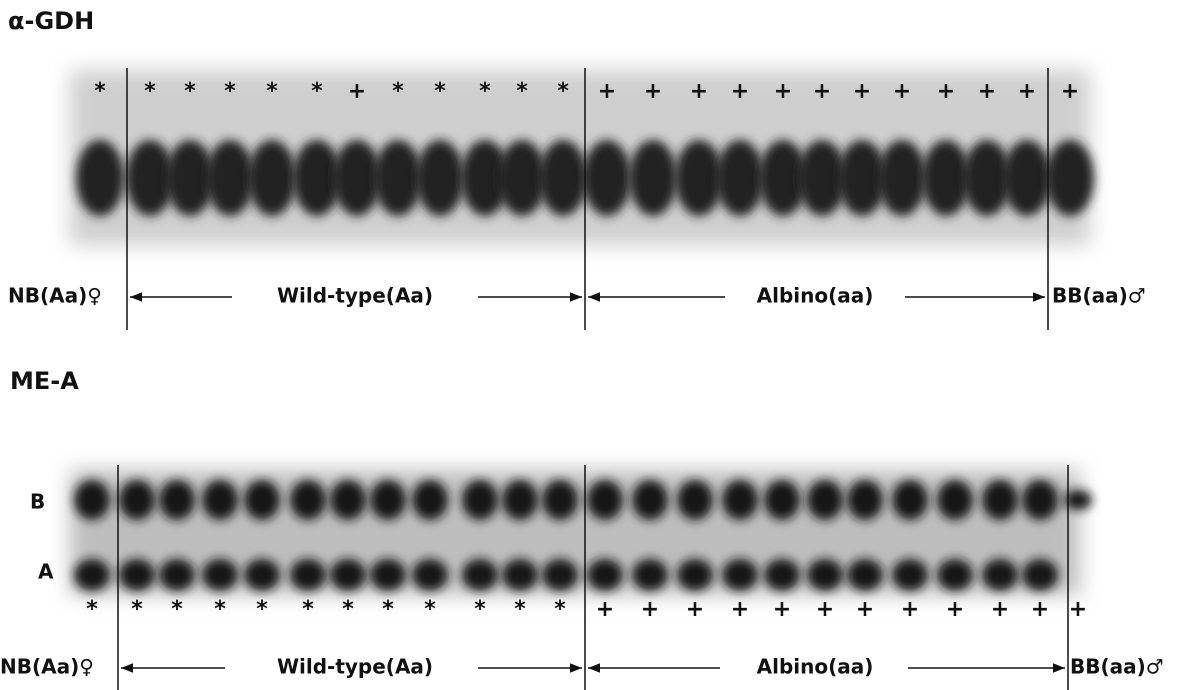  What do you see at coordinates (37, 502) in the screenshot?
I see `band-label: B` at bounding box center [37, 502].